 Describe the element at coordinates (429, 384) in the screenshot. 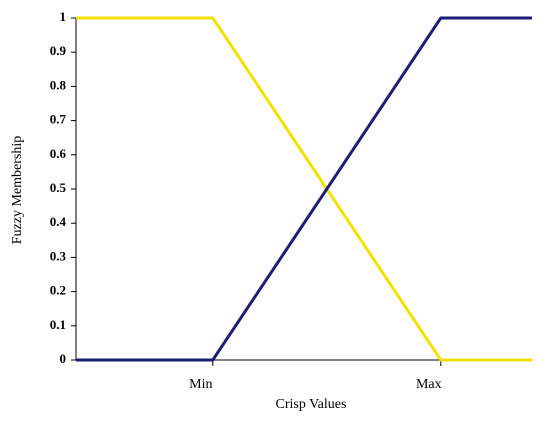

I see `x-tick-label: Max` at that location.